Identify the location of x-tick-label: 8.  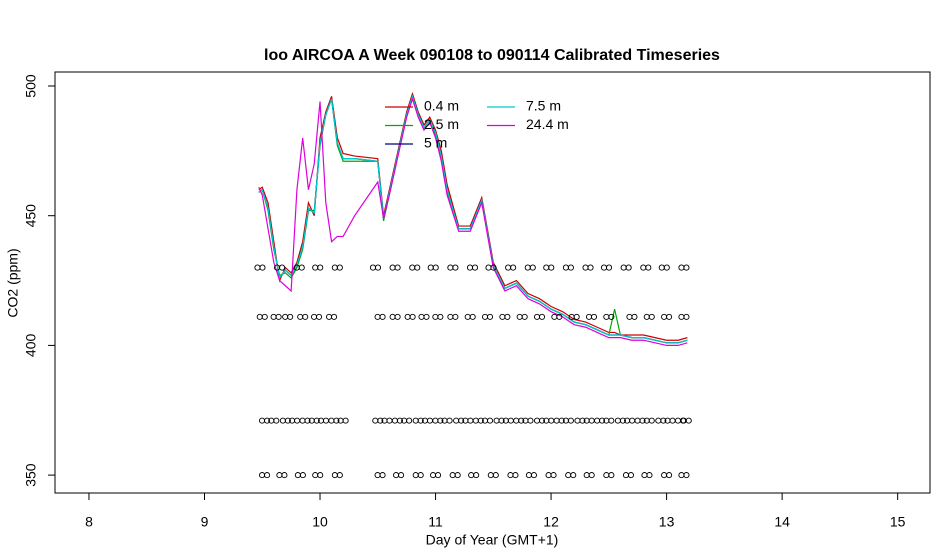
(89, 522).